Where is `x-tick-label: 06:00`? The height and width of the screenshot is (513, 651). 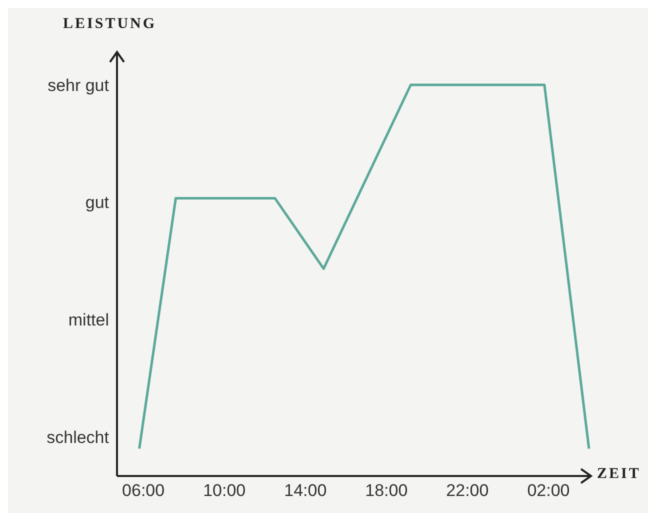 x-tick-label: 06:00 is located at coordinates (143, 490).